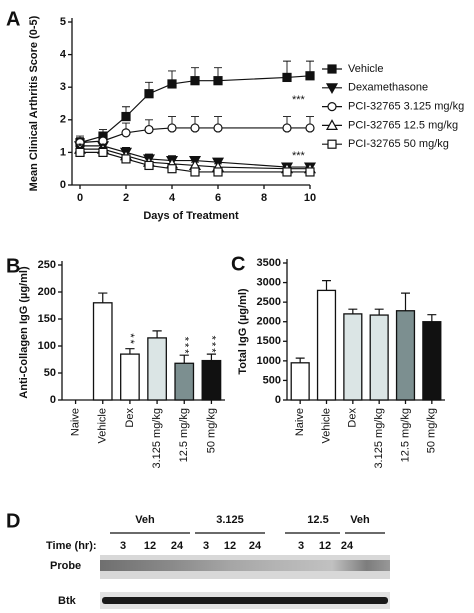 This screenshot has width=474, height=613. What do you see at coordinates (388, 88) in the screenshot?
I see `legend-label: Dexamethasone` at bounding box center [388, 88].